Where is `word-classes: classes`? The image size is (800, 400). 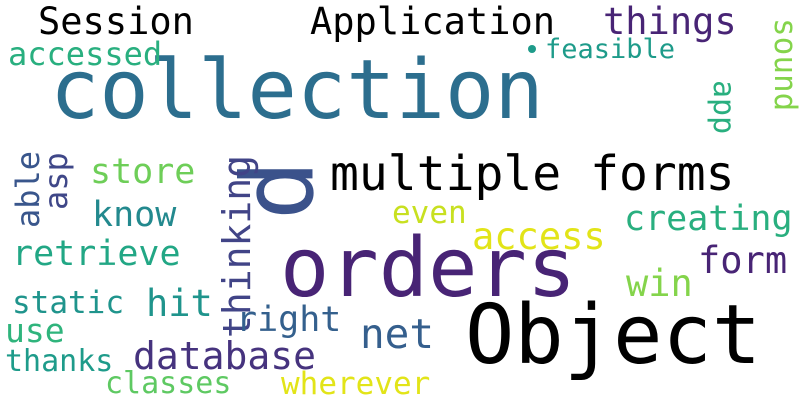
word-classes: classes is located at coordinates (168, 383).